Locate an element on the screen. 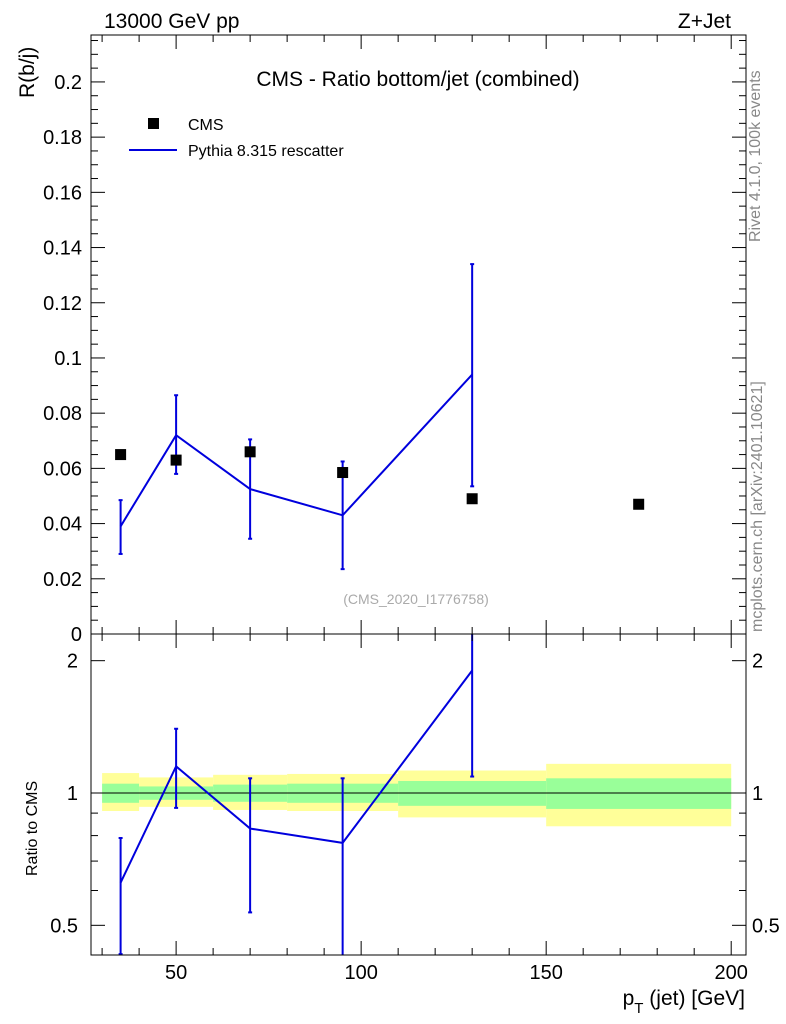 The image size is (786, 1024). mcplots-label: mcplots.cern.ch [arXiv:2401.10621] is located at coordinates (757, 506).